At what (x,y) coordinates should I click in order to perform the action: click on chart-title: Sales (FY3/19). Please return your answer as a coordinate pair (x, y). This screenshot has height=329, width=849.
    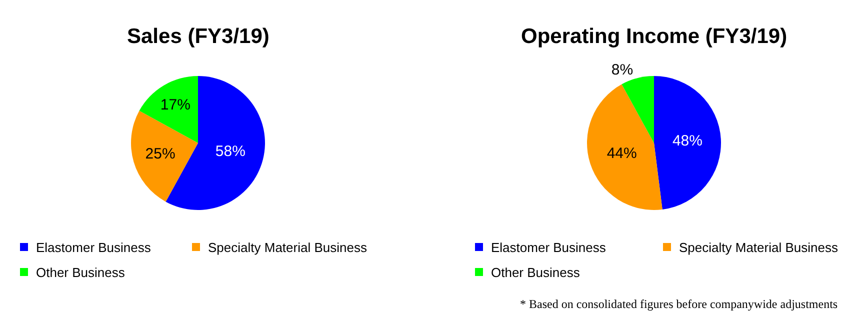
    Looking at the image, I should click on (198, 36).